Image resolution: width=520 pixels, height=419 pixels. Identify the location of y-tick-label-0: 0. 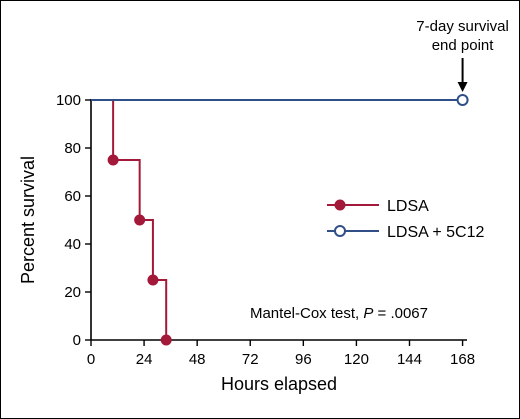
(77, 340).